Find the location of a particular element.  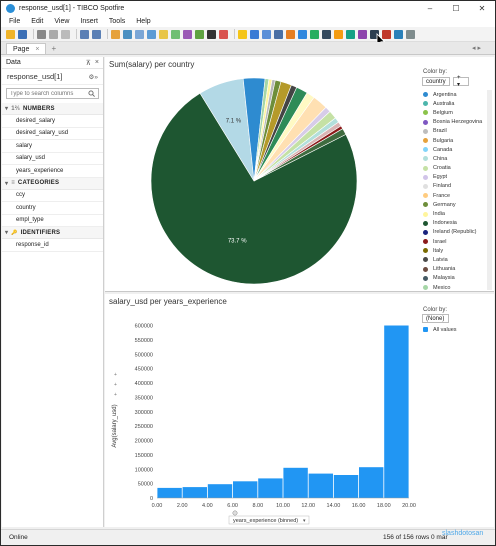

heat-map-icon is located at coordinates (398, 34).